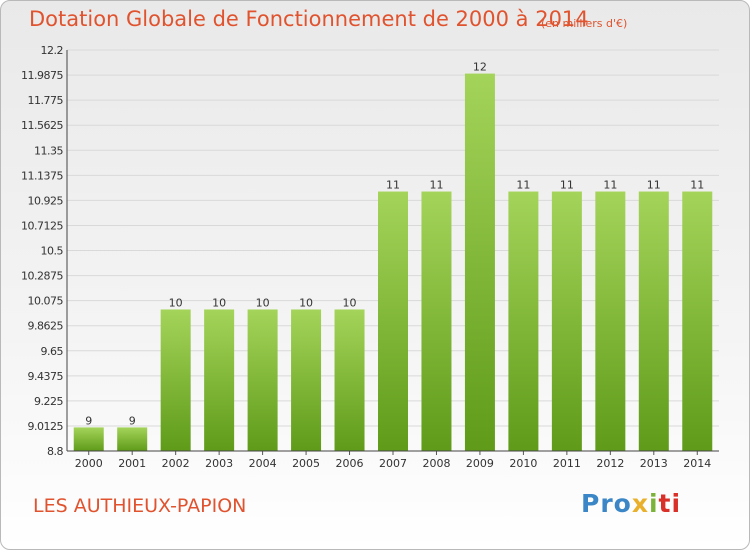  I want to click on y-tick-label: 10.7125, so click(42, 225).